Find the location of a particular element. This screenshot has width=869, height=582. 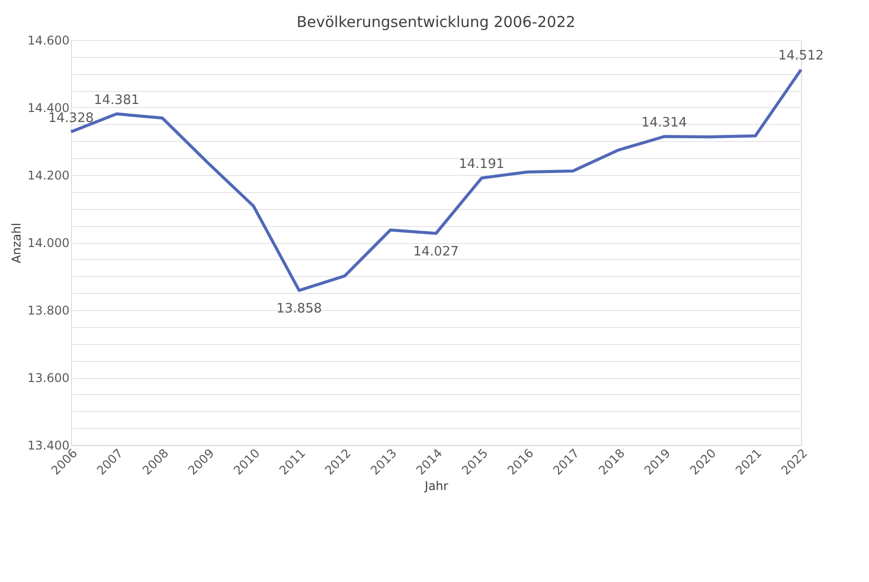

y-tick-label: 14.600 is located at coordinates (49, 41).